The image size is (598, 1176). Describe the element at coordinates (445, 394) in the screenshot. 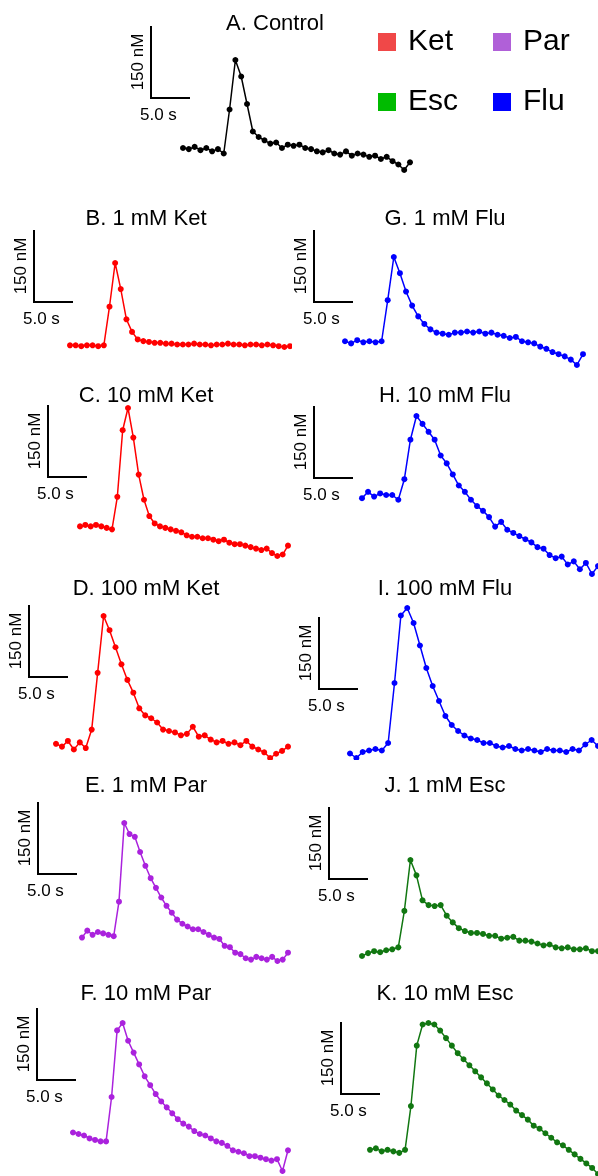

I see `chart-title: H. 10 mM Flu` at that location.